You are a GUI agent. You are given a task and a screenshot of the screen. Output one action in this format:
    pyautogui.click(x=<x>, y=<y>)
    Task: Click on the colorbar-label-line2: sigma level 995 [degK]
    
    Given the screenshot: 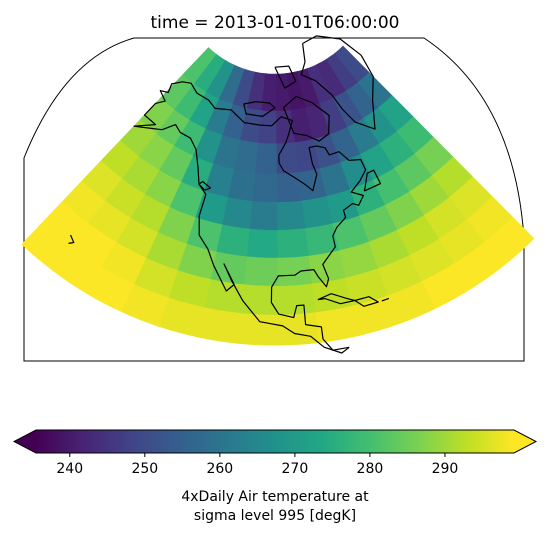 What is the action you would take?
    pyautogui.click(x=275, y=516)
    